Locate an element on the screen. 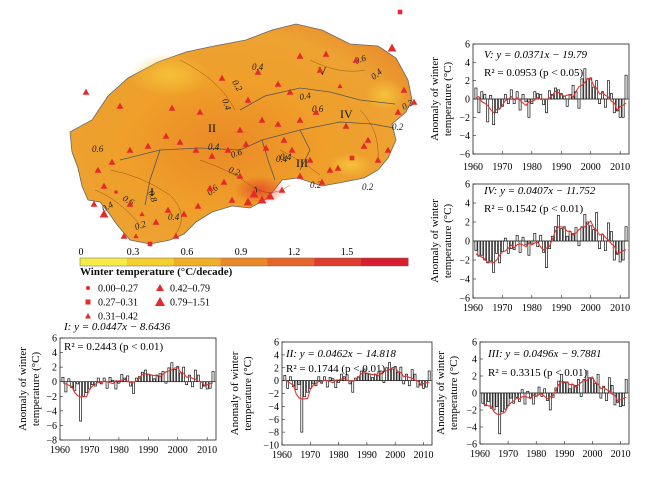 The image size is (660, 479). contour-label: 0.6 is located at coordinates (318, 109).